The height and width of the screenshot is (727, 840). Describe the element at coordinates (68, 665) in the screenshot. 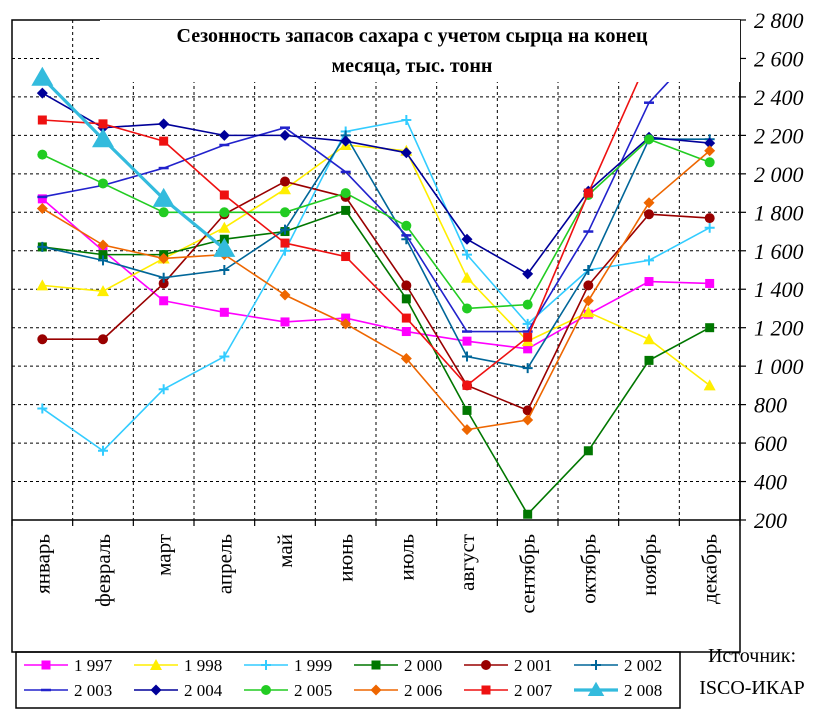

I see `legend-item: 1 997` at that location.